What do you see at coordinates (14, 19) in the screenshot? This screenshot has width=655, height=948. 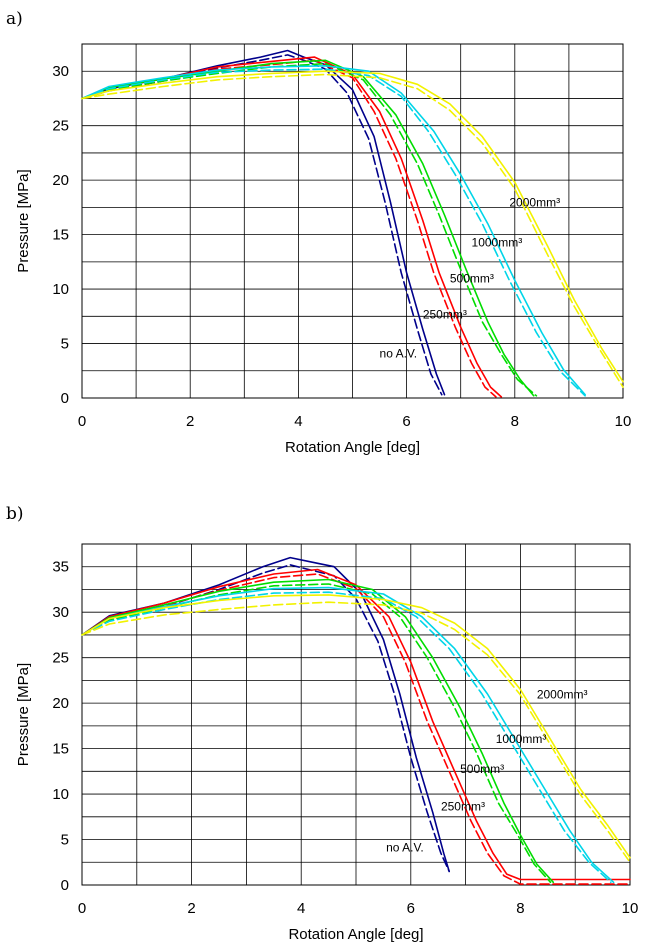 I see `panel-label: a)` at bounding box center [14, 19].